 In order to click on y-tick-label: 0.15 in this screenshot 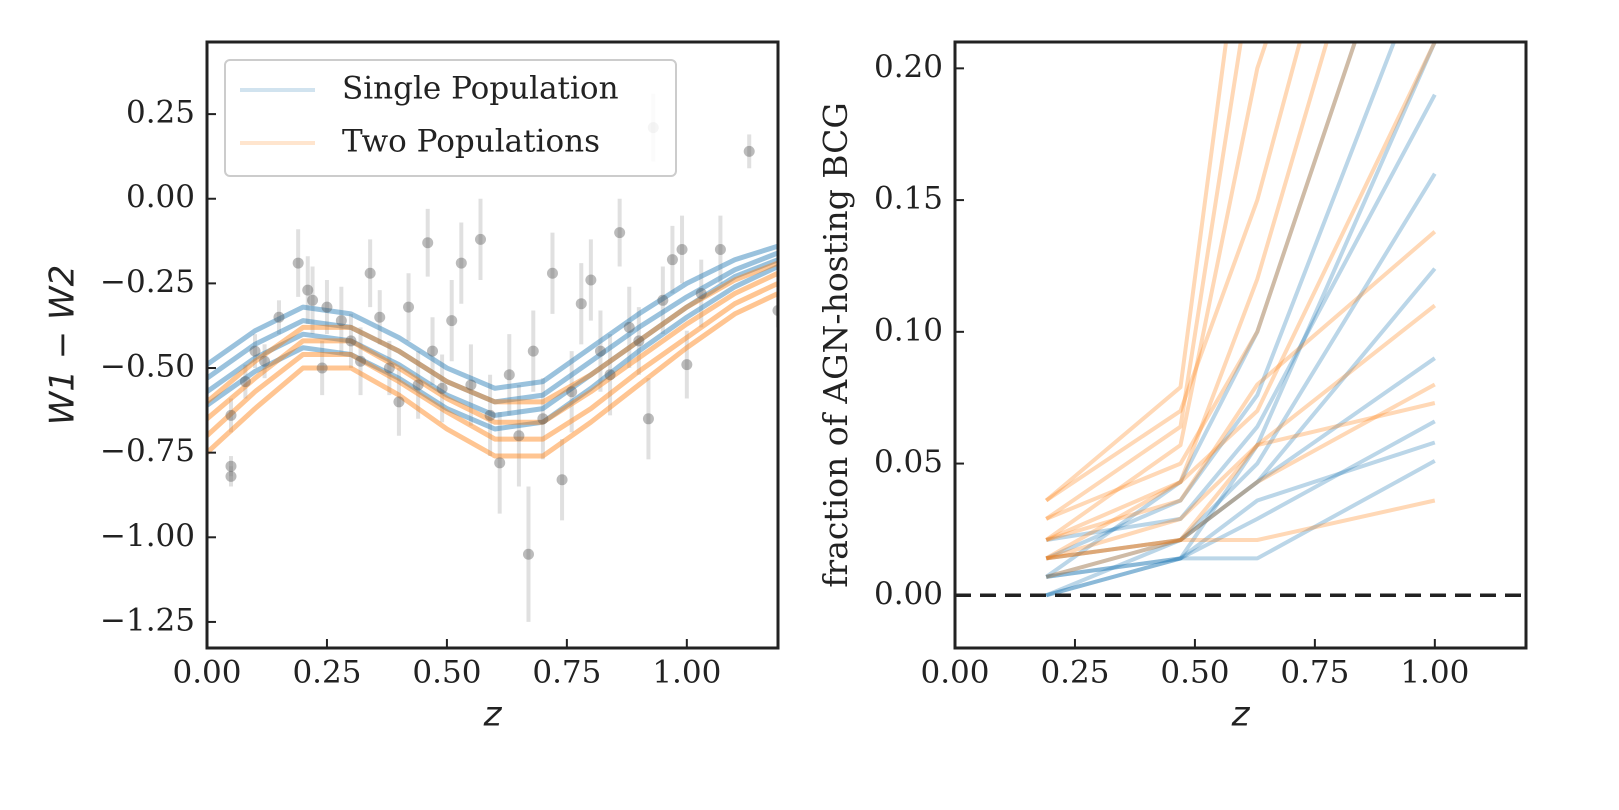, I will do `click(908, 199)`.